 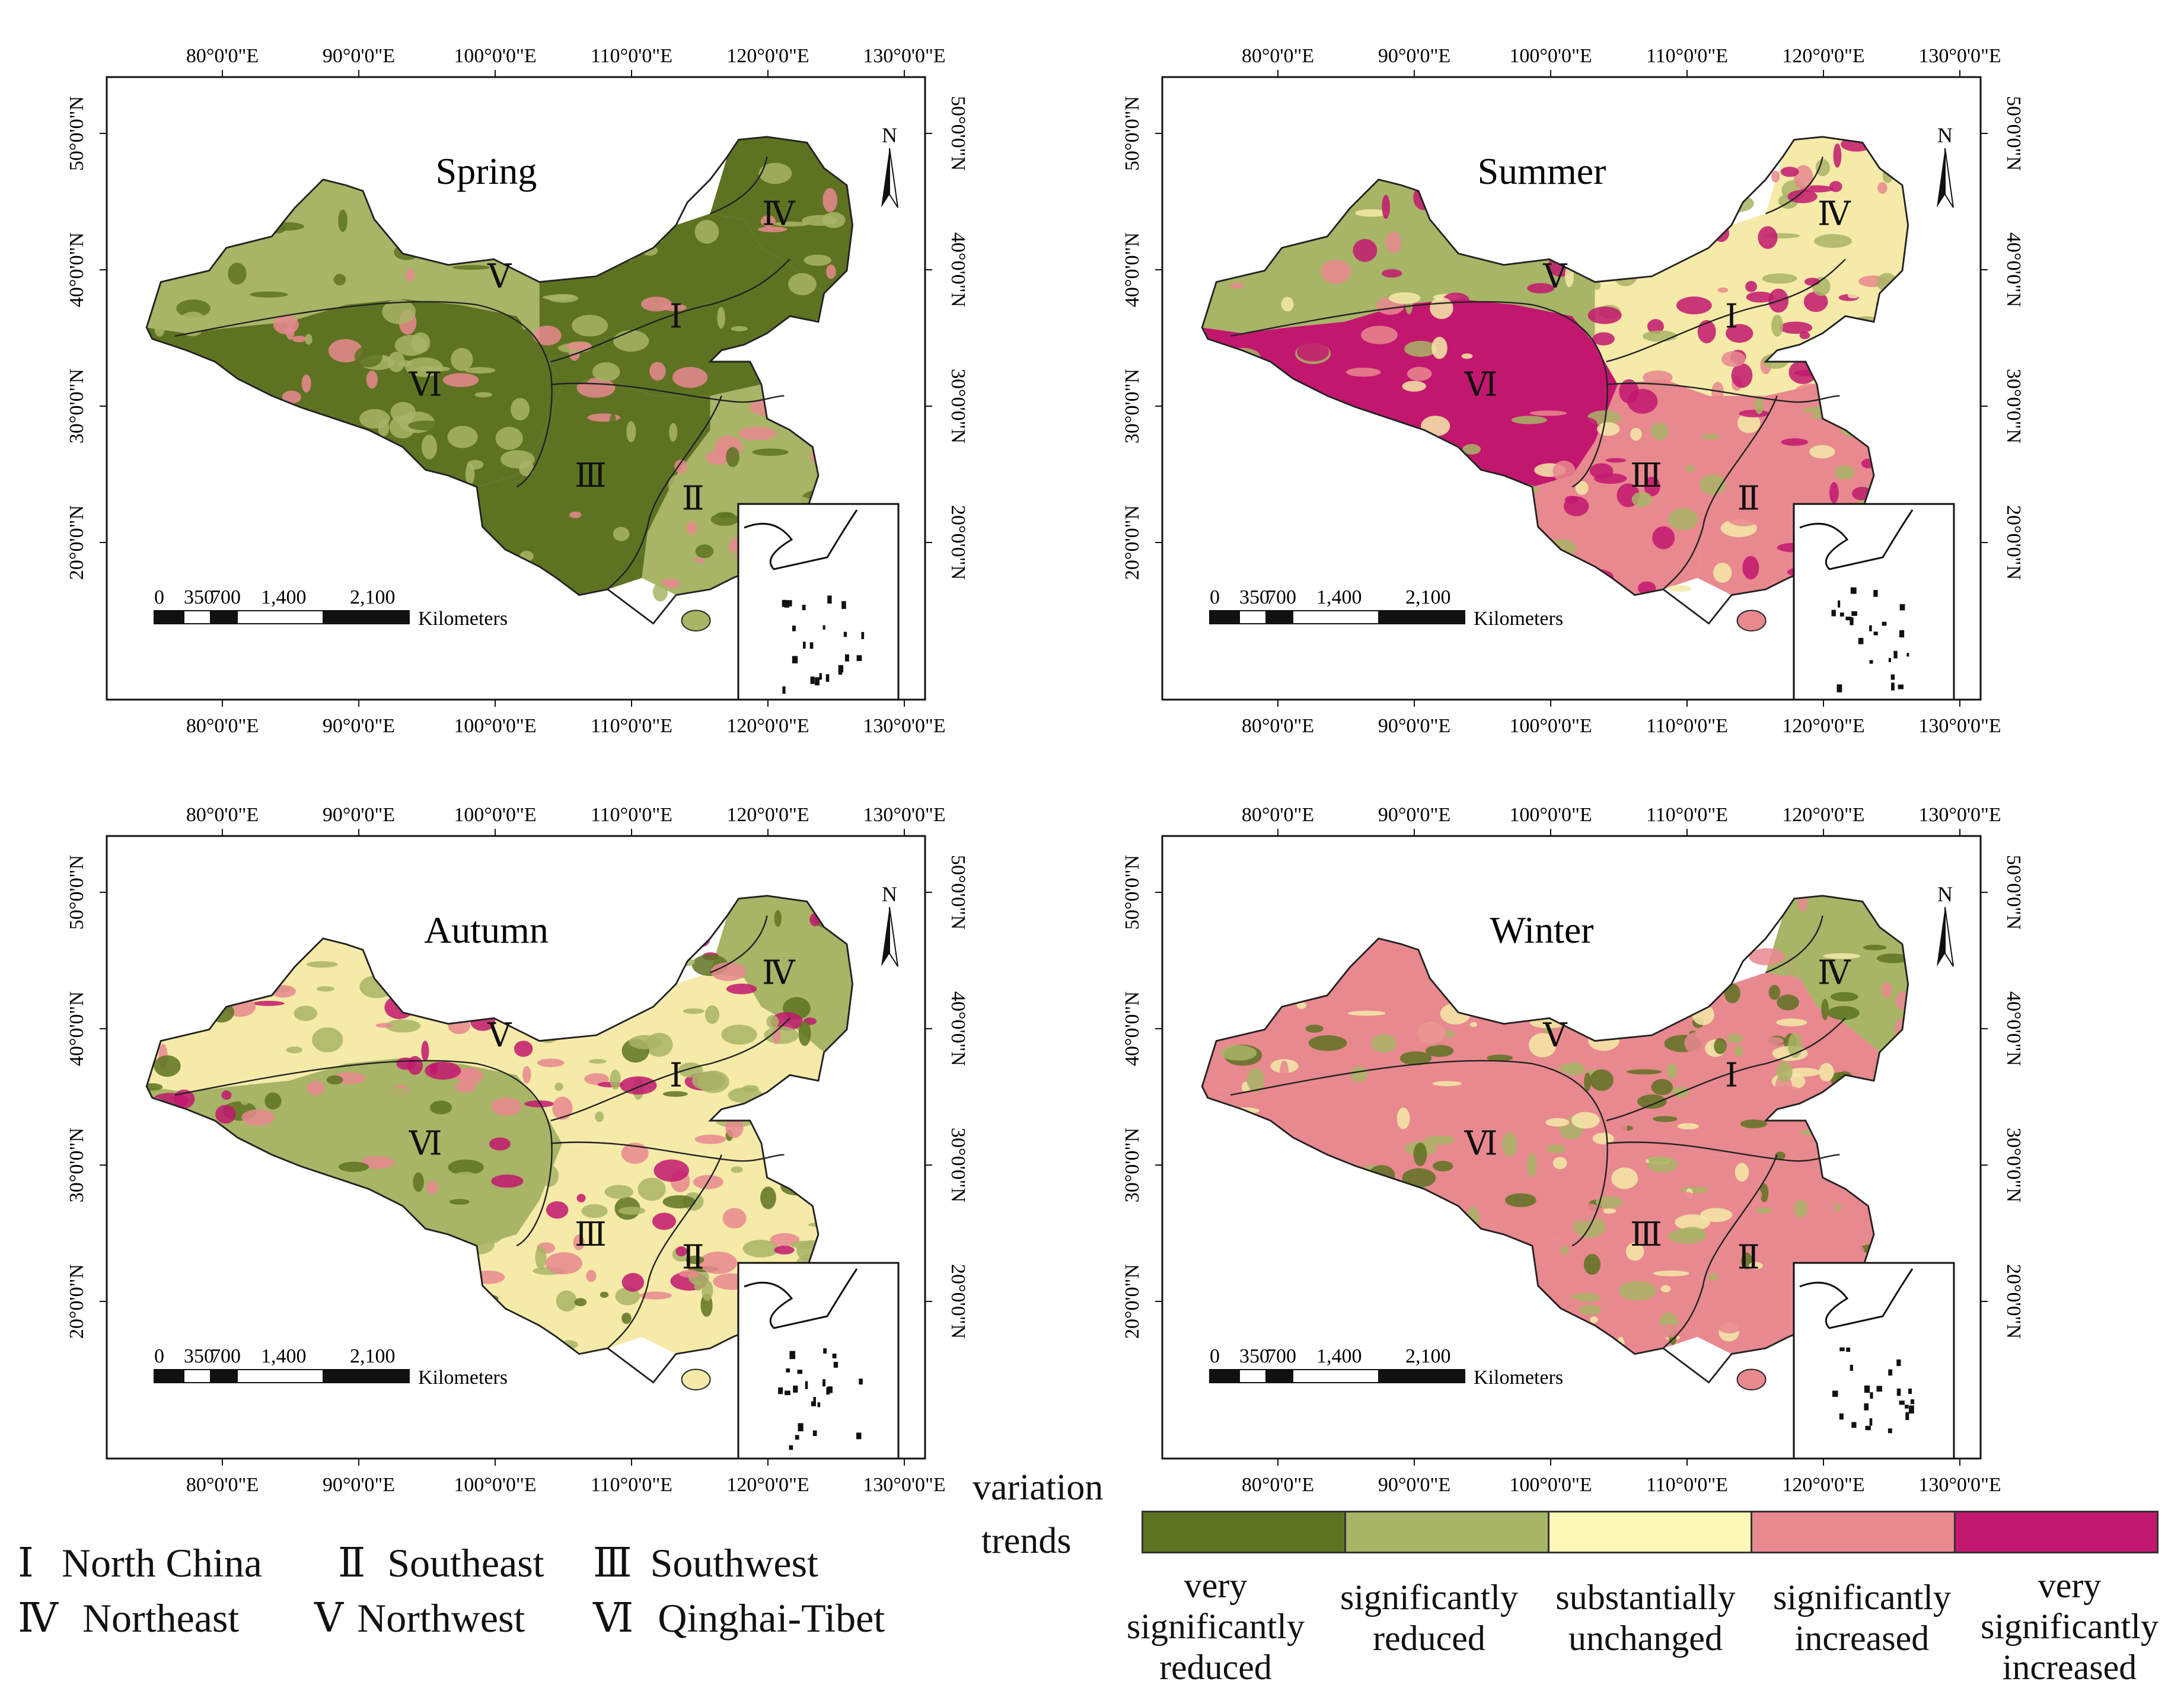 I want to click on svg-text: 2,100, so click(x=1428, y=597).